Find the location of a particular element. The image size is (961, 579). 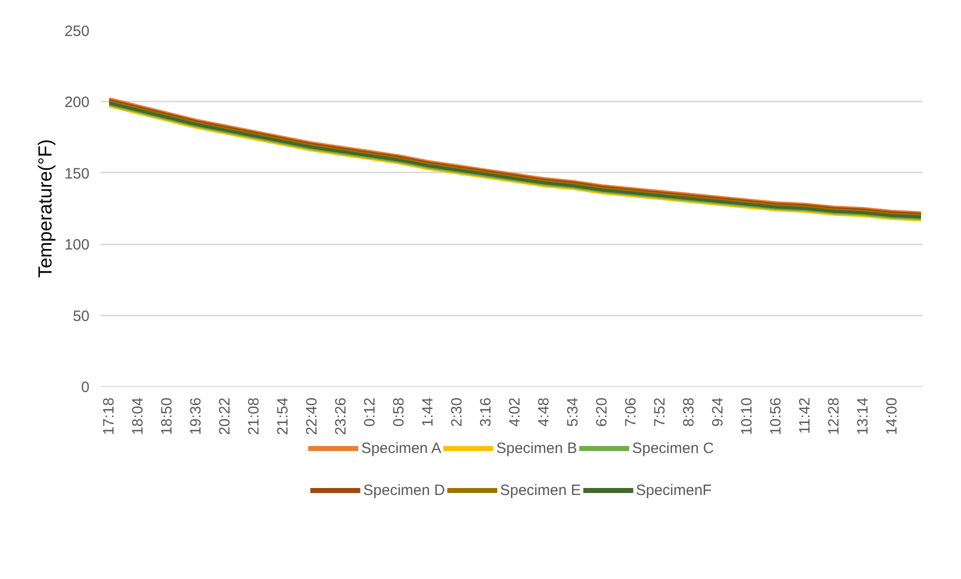

x-tick-label: 7:06 is located at coordinates (631, 412).